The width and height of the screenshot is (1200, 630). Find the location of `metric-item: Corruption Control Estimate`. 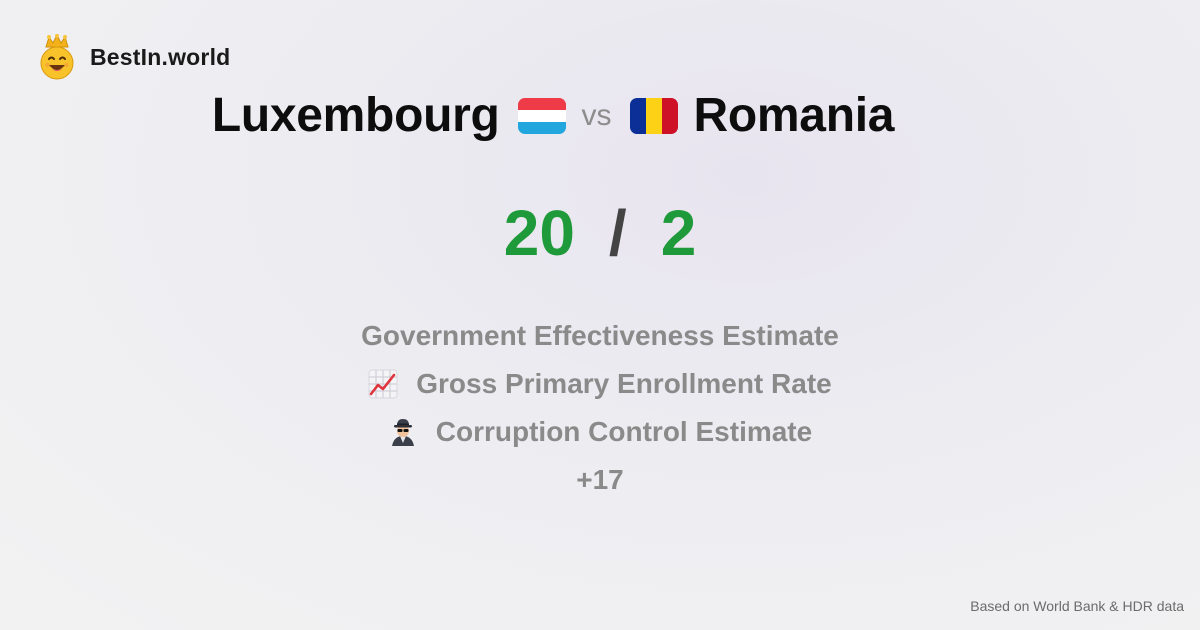

metric-item: Corruption Control Estimate is located at coordinates (600, 432).